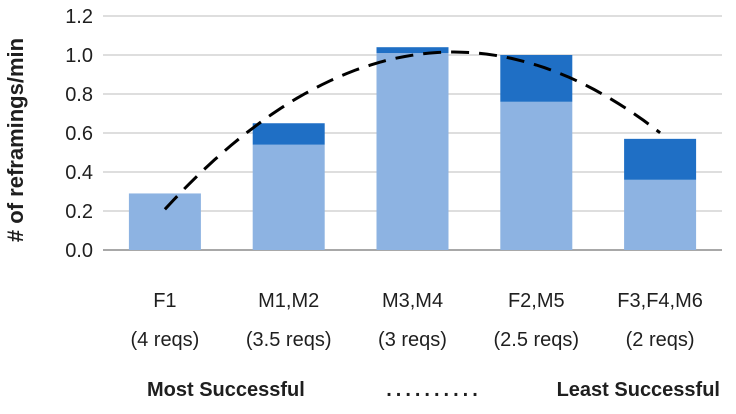 The height and width of the screenshot is (414, 736). I want to click on y-tick-label: 0.6, so click(79, 134).